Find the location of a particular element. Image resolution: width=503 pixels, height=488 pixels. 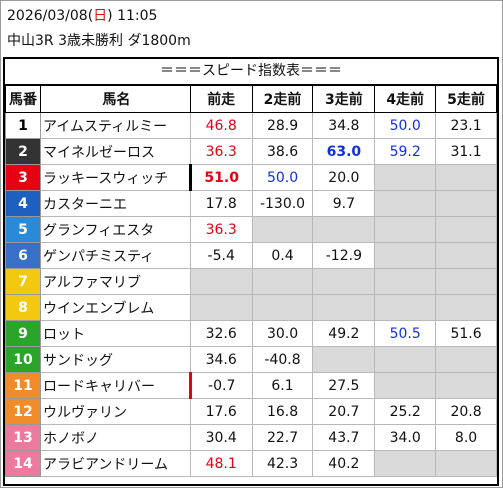

col-header-5th: 5走前 is located at coordinates (466, 99).